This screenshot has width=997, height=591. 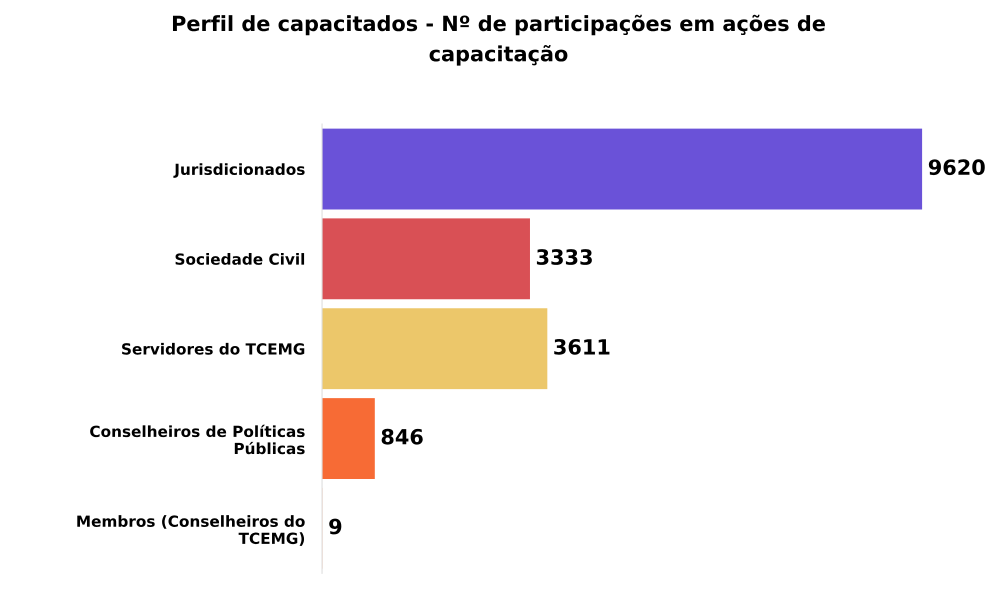 I want to click on y-tick-label: Jurisdicionados, so click(x=239, y=170).